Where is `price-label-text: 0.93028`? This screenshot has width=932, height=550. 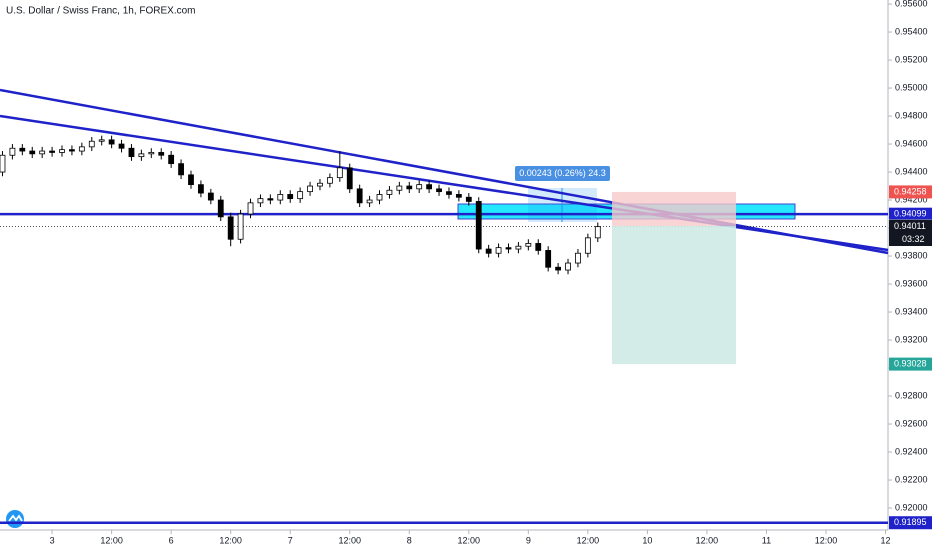
price-label-text: 0.93028 is located at coordinates (910, 363).